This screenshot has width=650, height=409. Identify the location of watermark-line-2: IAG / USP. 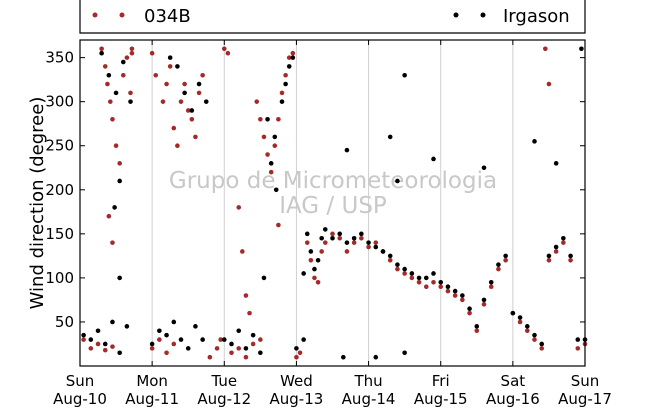
(333, 206).